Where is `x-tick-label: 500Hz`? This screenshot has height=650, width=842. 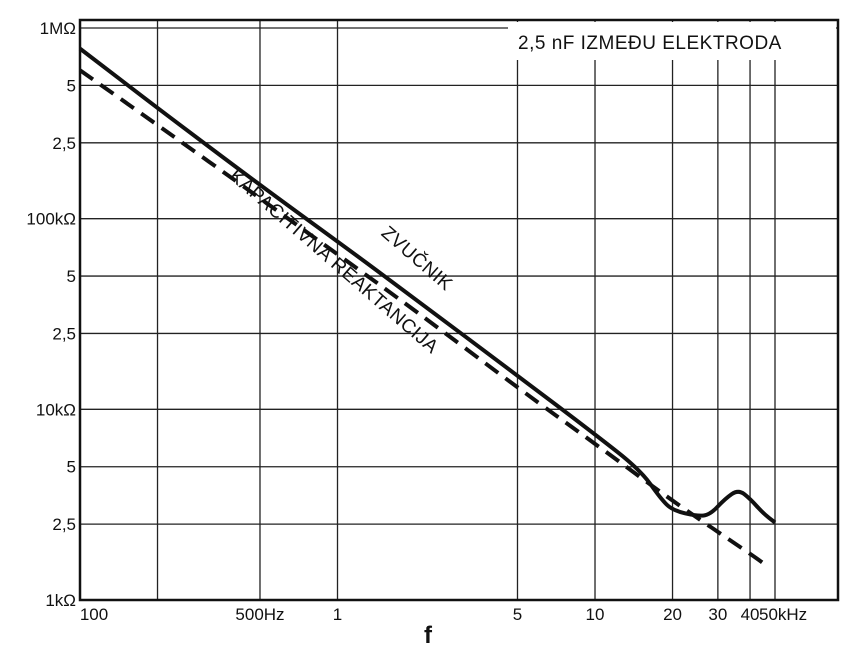 x-tick-label: 500Hz is located at coordinates (259, 614).